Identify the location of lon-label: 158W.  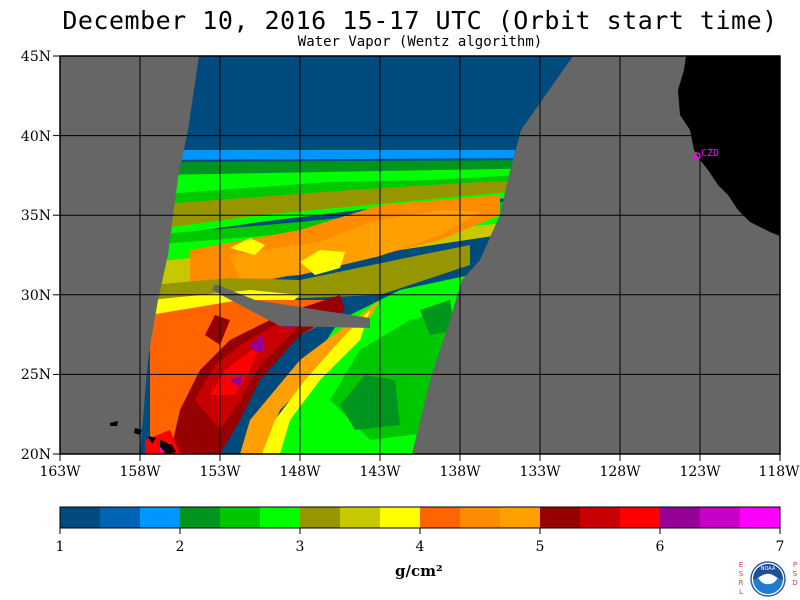
(140, 472).